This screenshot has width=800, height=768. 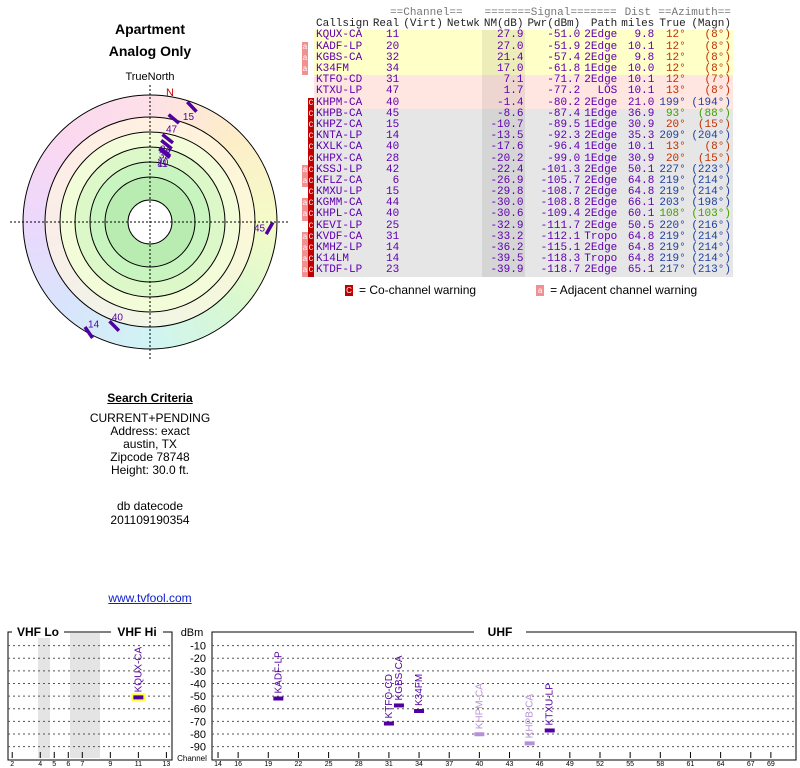 What do you see at coordinates (150, 598) in the screenshot?
I see `site-link: www.tvfool.com` at bounding box center [150, 598].